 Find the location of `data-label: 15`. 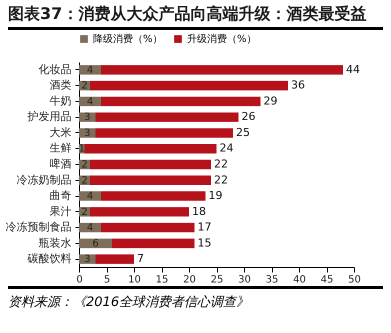

data-label: 15 is located at coordinates (205, 243).